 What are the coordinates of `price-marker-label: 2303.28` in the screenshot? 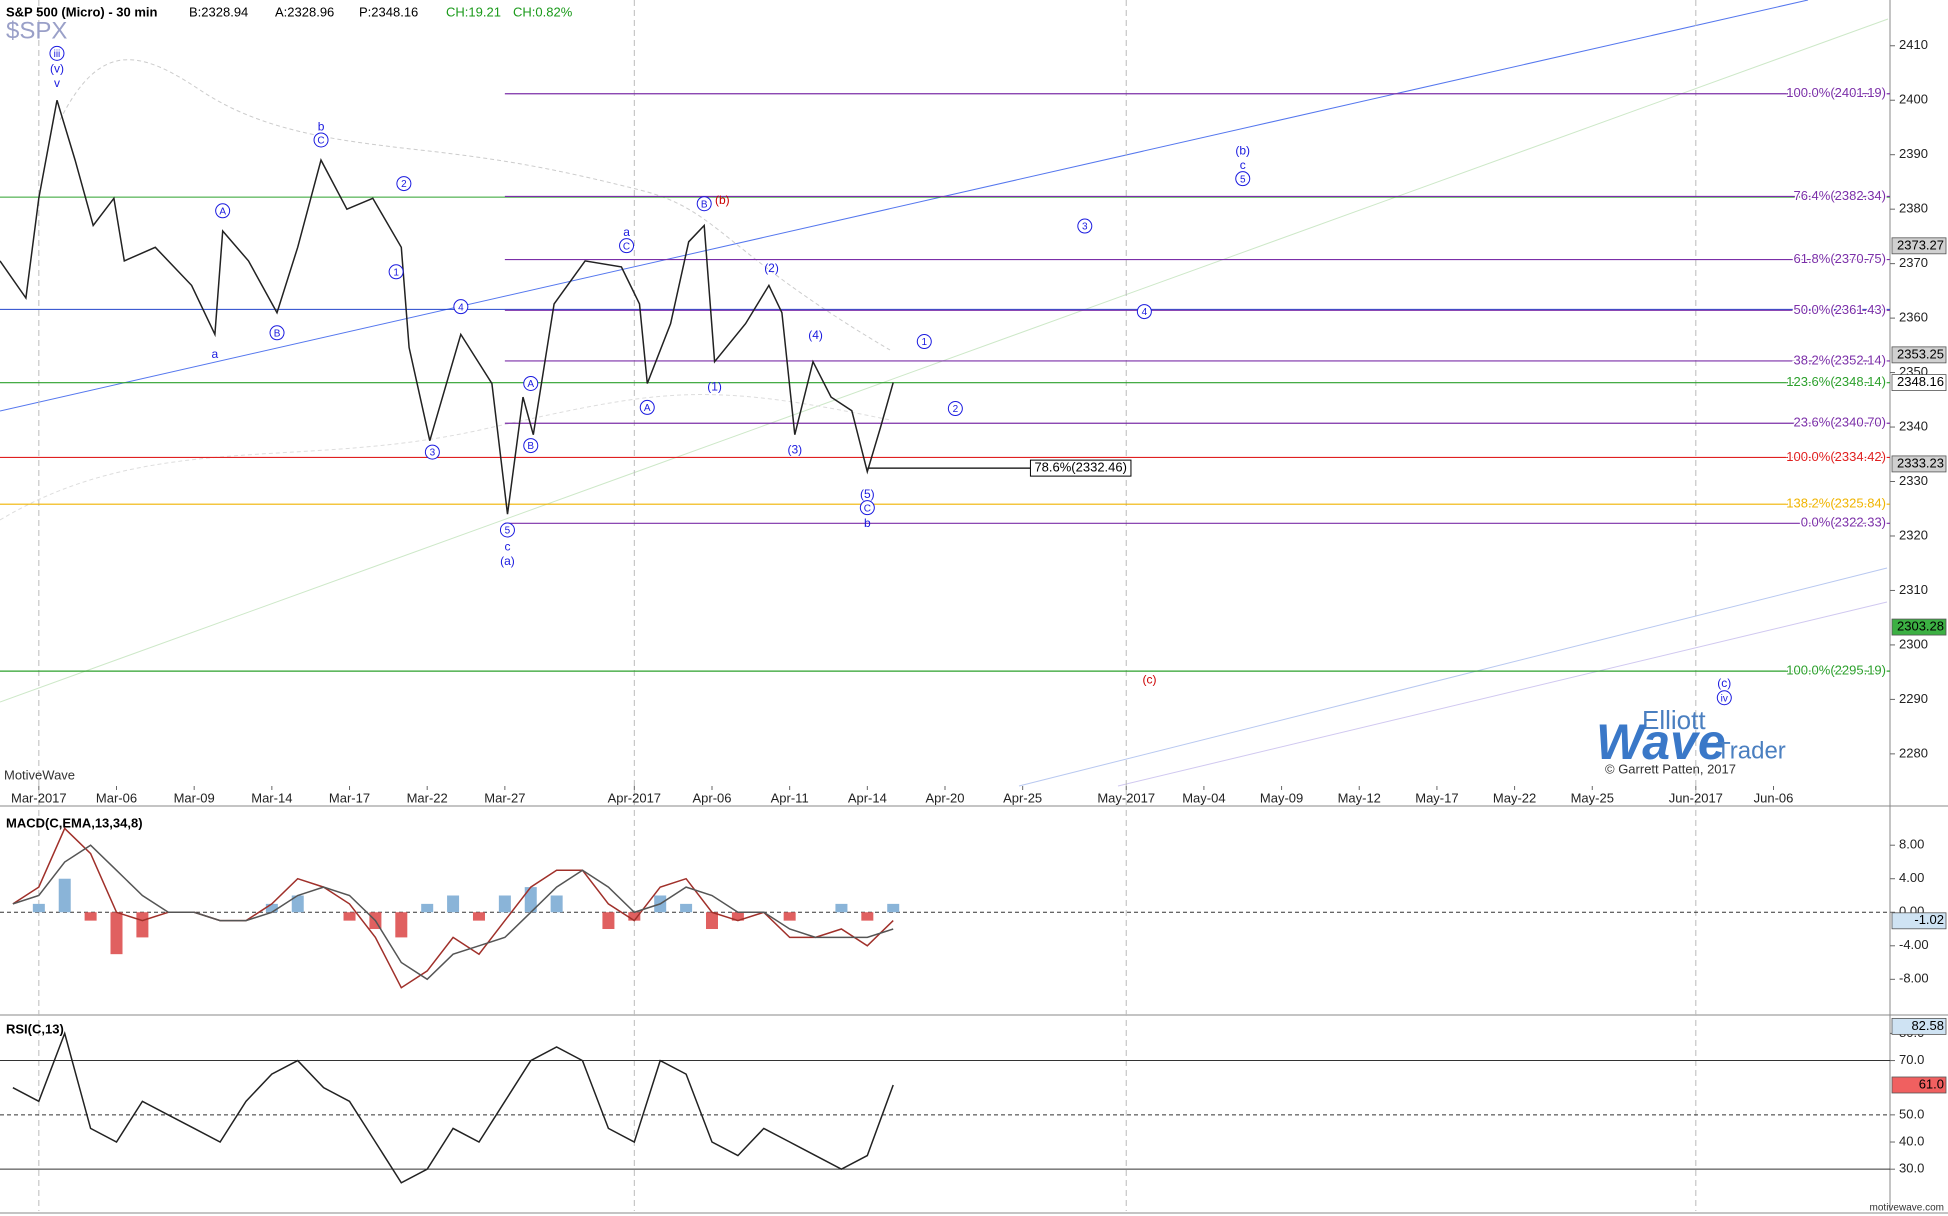 It's located at (1920, 625).